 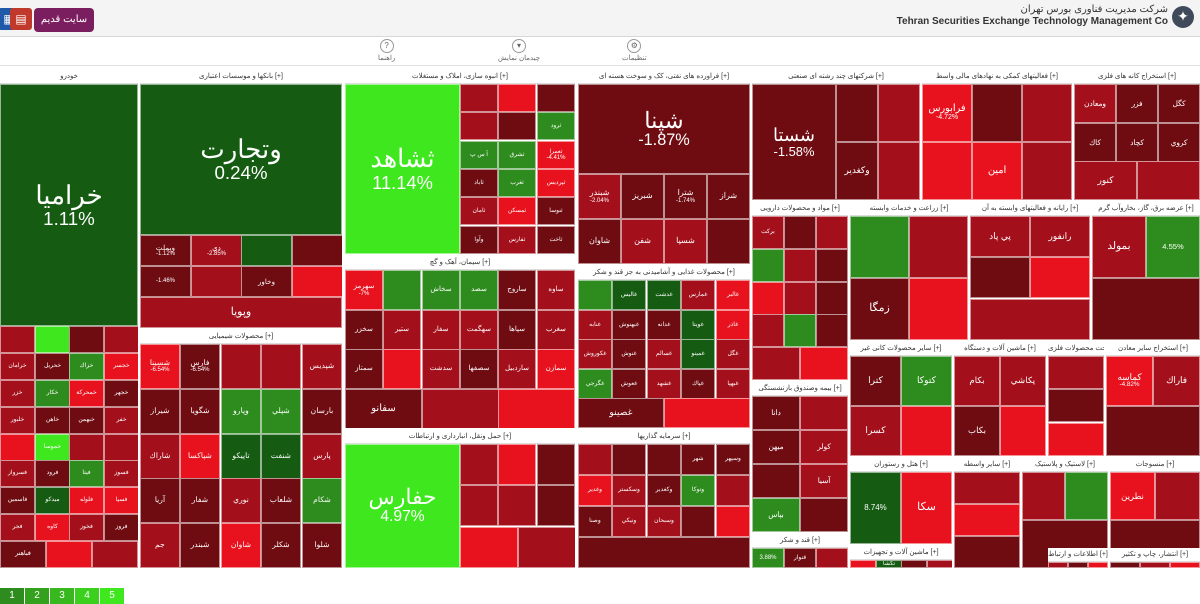 I want to click on stock-tile: ساوه, so click(x=556, y=290).